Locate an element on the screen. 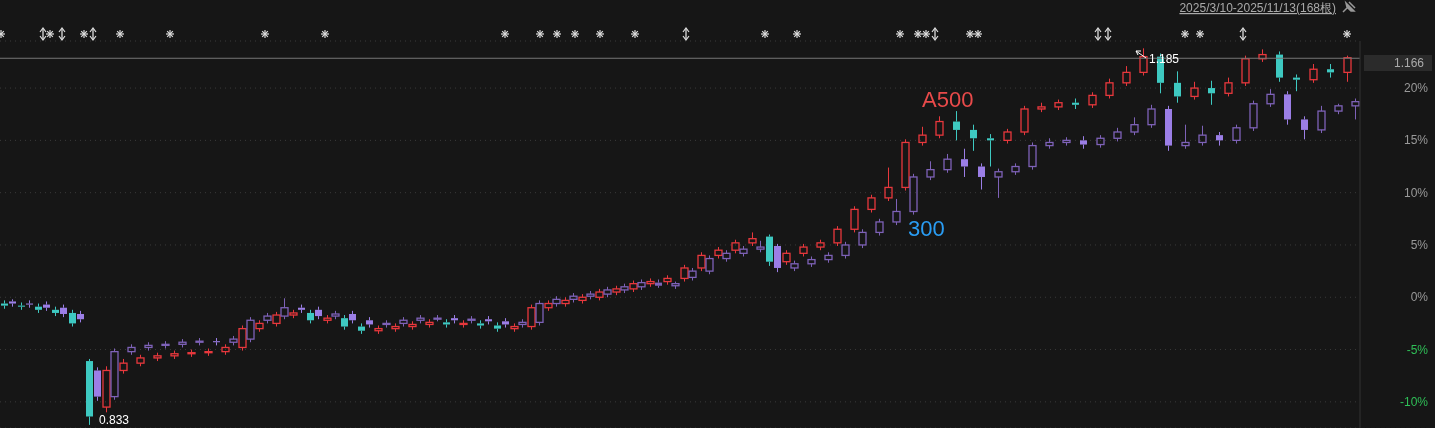 This screenshot has height=428, width=1435. y-tick-label: 15% is located at coordinates (1416, 140).